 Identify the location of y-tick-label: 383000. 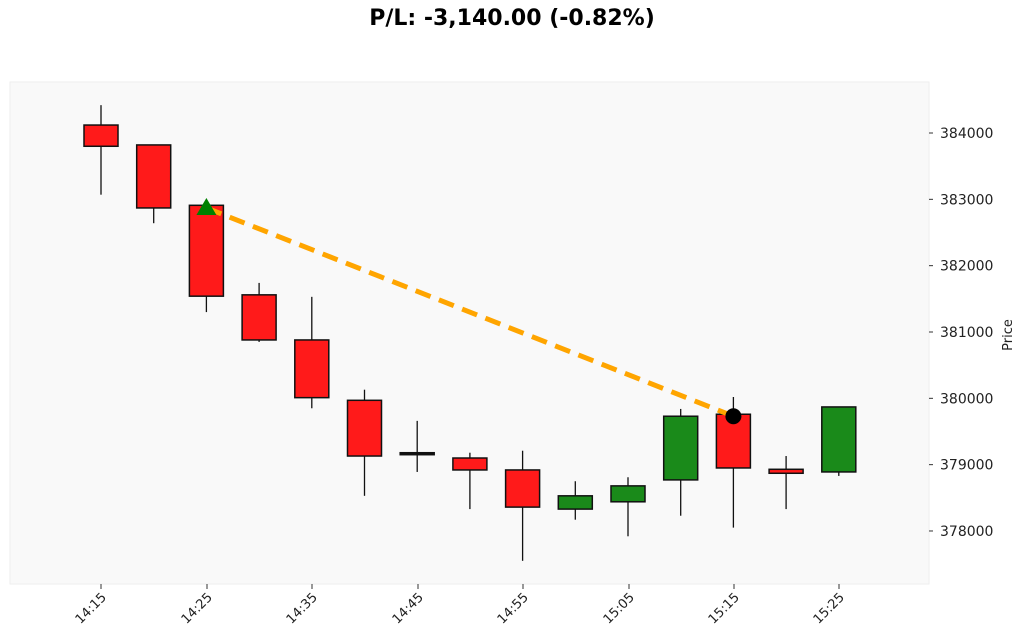
(966, 200).